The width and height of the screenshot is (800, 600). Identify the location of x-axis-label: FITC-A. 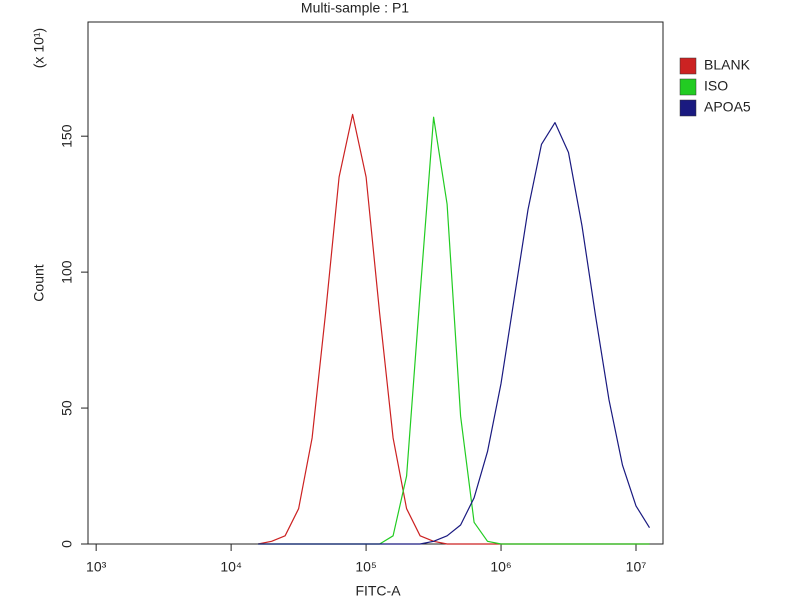
(378, 591).